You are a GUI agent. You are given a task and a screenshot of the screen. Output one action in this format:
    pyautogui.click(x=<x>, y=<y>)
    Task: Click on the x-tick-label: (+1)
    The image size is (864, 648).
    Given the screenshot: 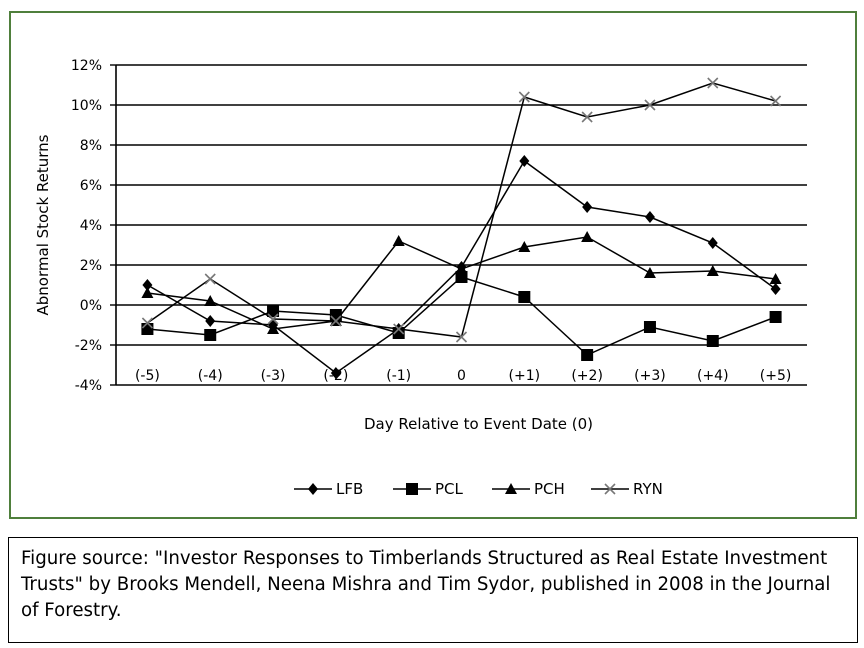 What is the action you would take?
    pyautogui.click(x=525, y=376)
    